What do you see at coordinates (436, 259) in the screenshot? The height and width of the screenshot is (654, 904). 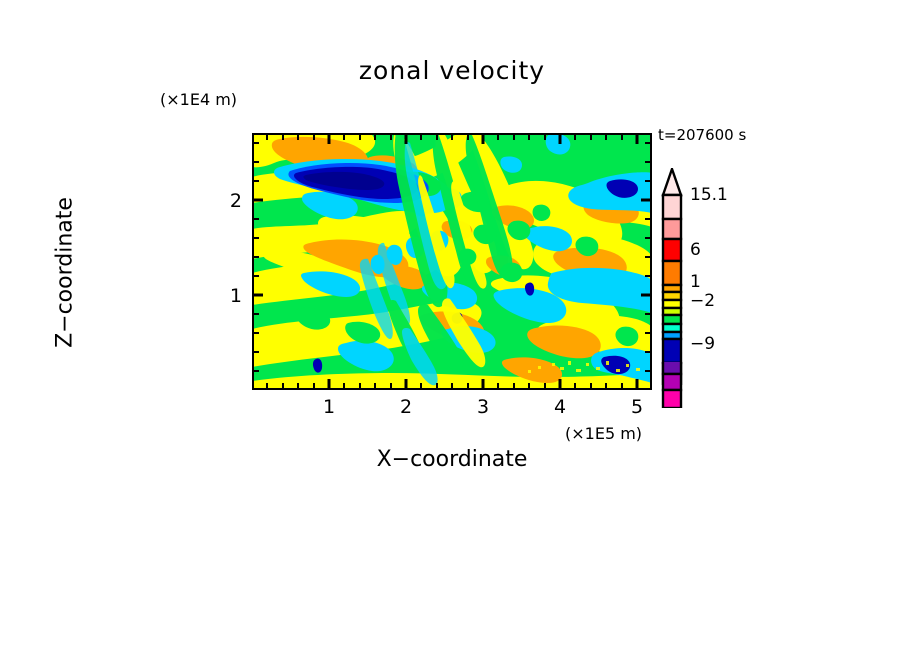 I see `internal-wave-striations` at bounding box center [436, 259].